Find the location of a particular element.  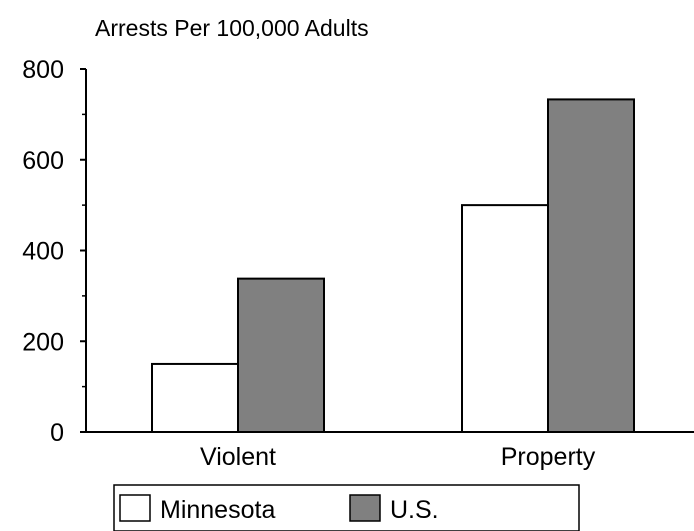

legend-box is located at coordinates (346, 507).